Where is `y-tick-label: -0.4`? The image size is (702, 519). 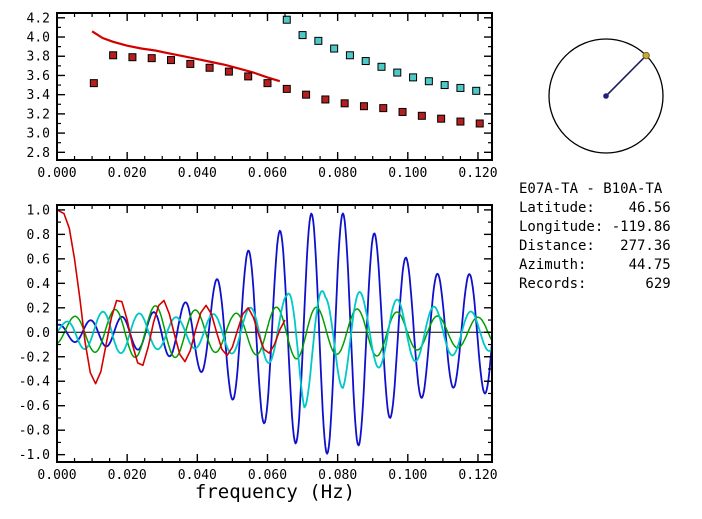
y-tick-label: -0.4 is located at coordinates (34, 382).